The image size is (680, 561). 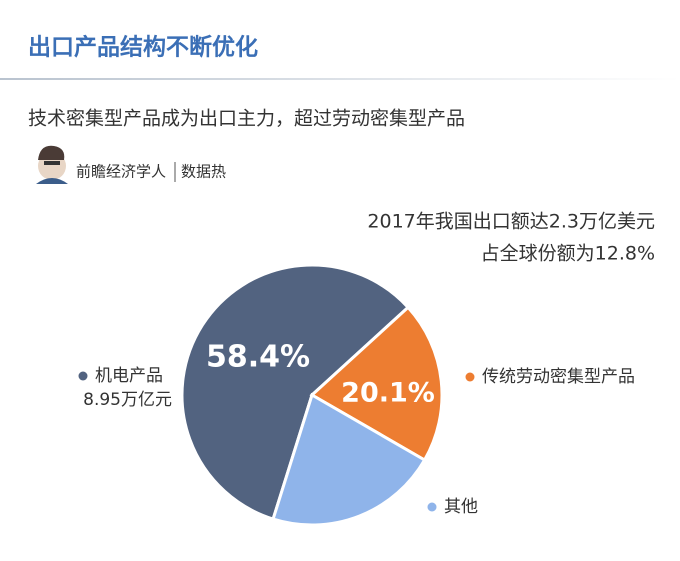 I want to click on tag: 数据热, so click(x=203, y=172).